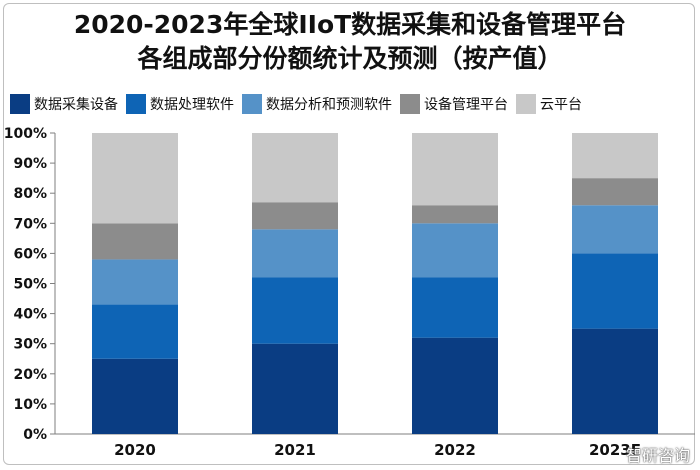 This screenshot has width=700, height=470. What do you see at coordinates (30, 194) in the screenshot?
I see `y-tick-label-8: 80%` at bounding box center [30, 194].